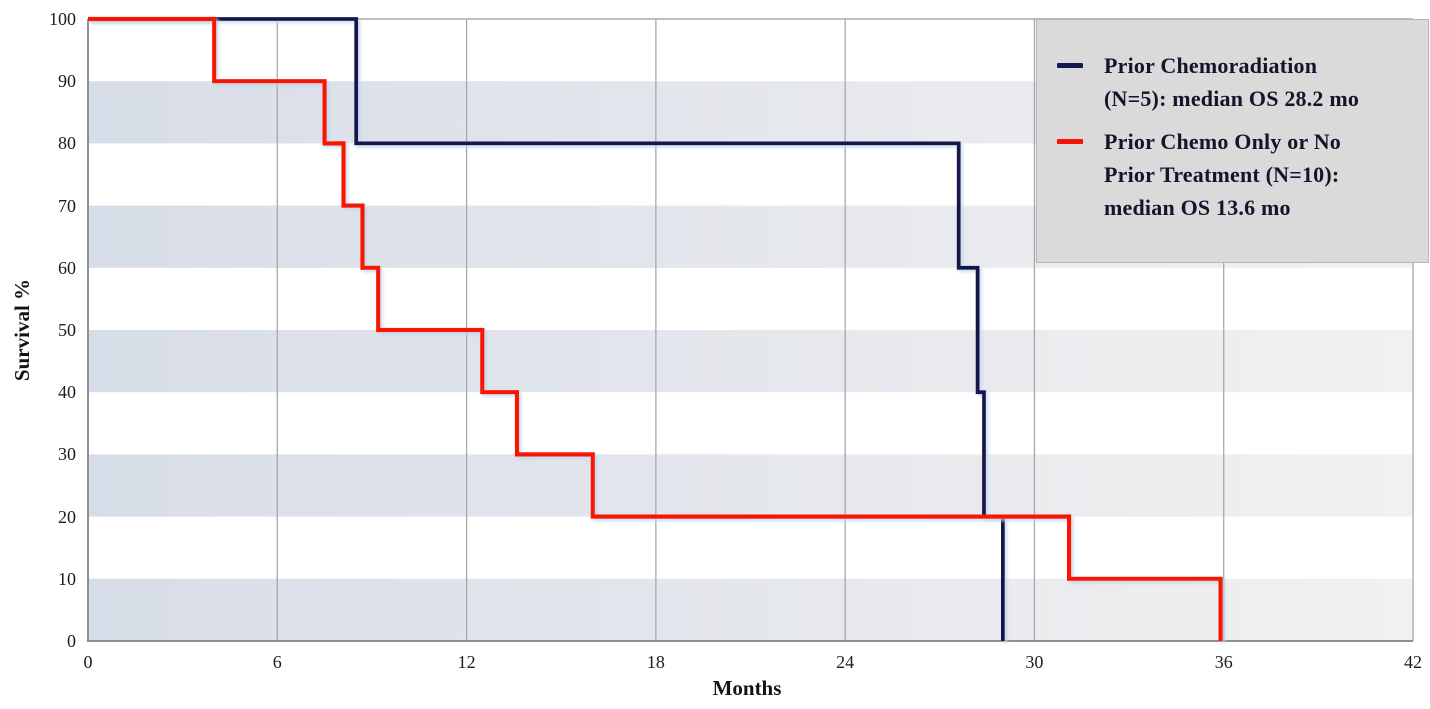 The height and width of the screenshot is (709, 1430). What do you see at coordinates (67, 267) in the screenshot?
I see `y-tick-label-60: 60` at bounding box center [67, 267].